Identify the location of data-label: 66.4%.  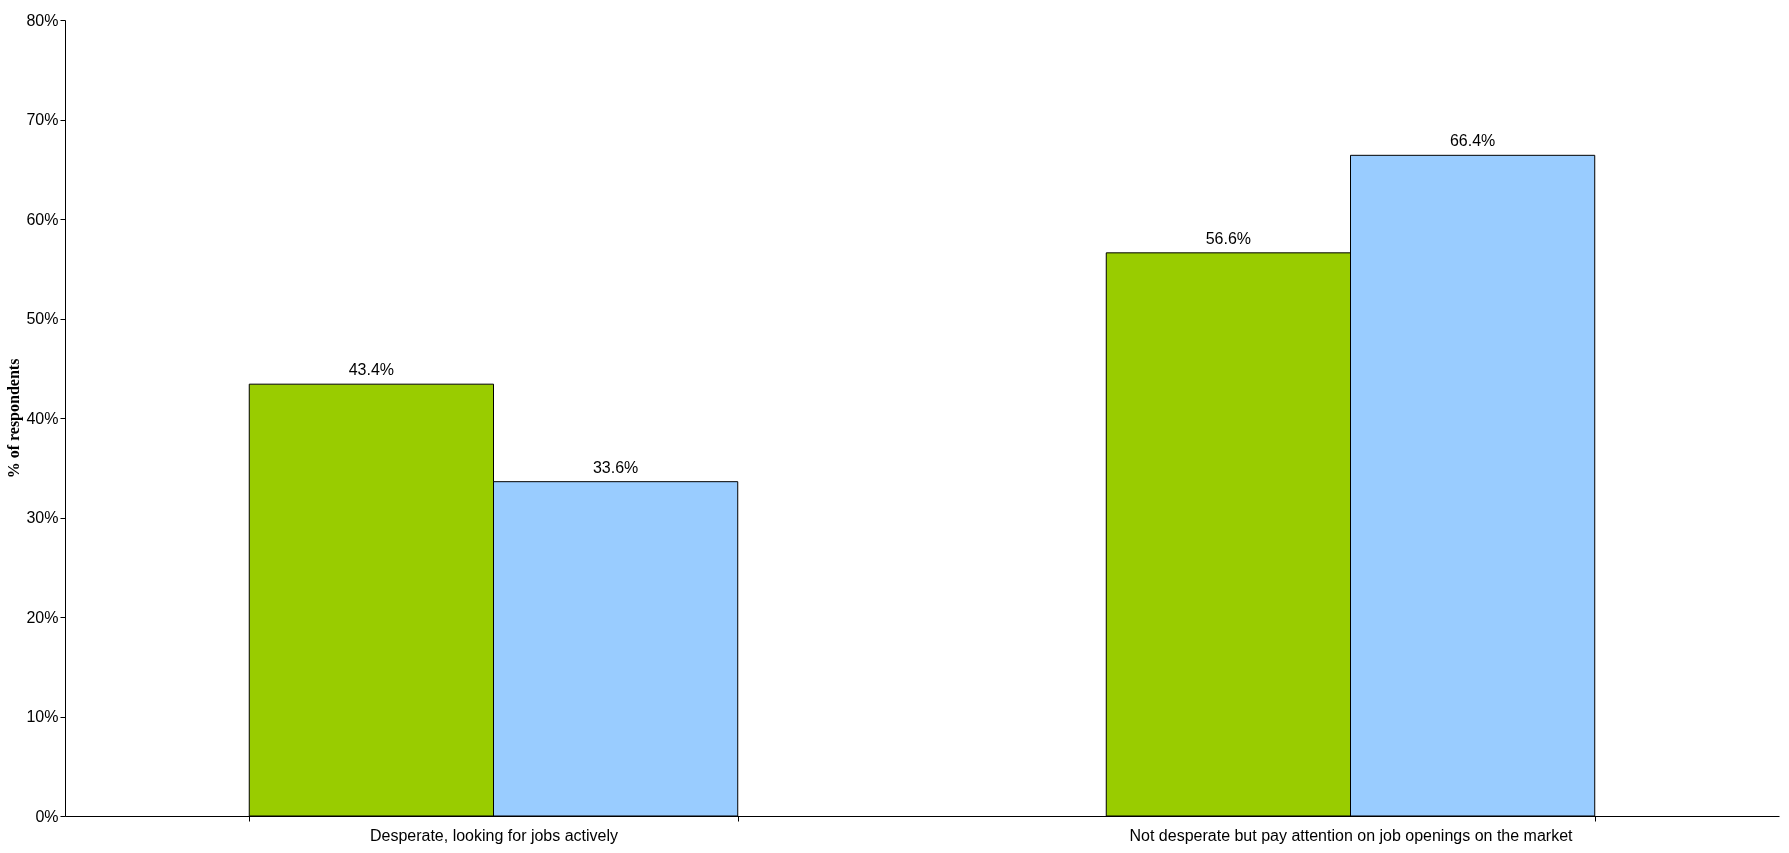
(1472, 141).